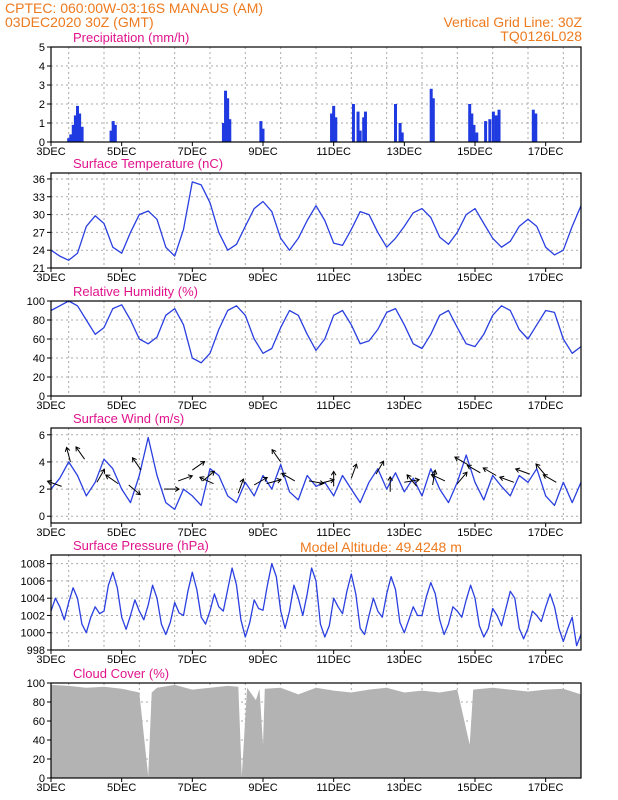 The image size is (618, 800). What do you see at coordinates (42, 397) in the screenshot?
I see `y-tick-label: 0` at bounding box center [42, 397].